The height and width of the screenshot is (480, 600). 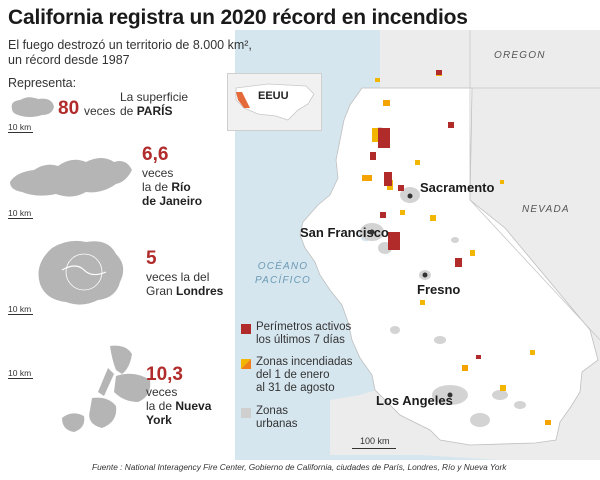 What do you see at coordinates (158, 173) in the screenshot?
I see `rio-desc-line-1: veces` at bounding box center [158, 173].